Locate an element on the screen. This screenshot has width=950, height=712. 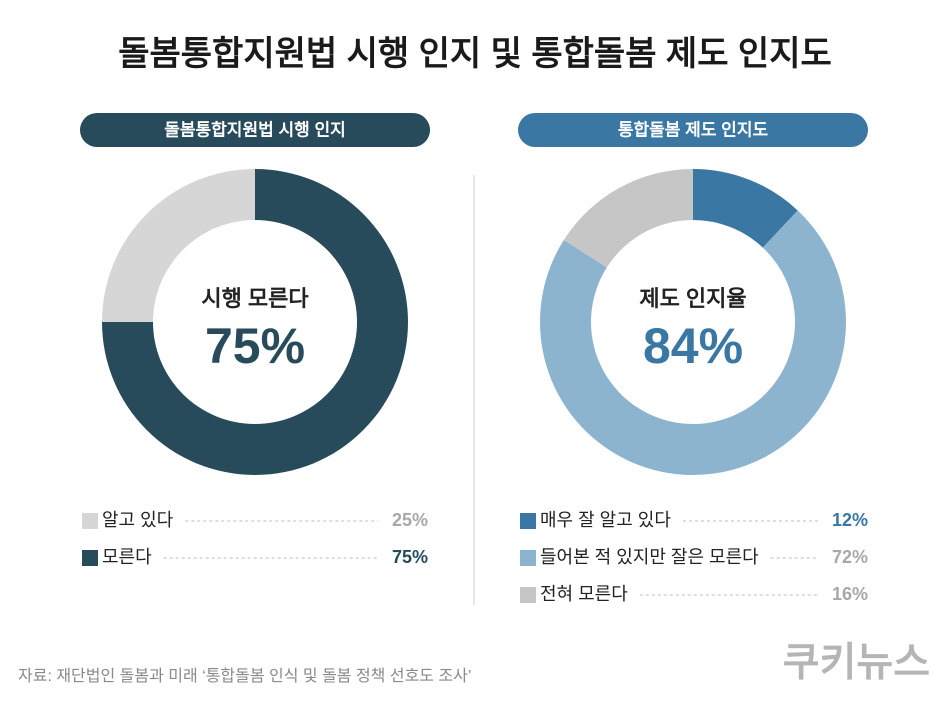
legend-label: 알고 있다 is located at coordinates (138, 520).